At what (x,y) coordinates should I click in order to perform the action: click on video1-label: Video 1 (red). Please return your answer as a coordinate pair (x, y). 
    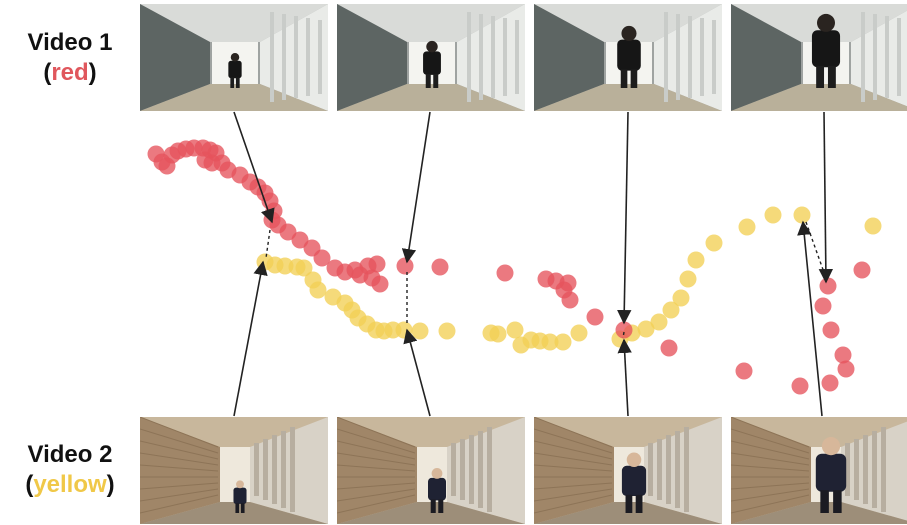
    Looking at the image, I should click on (70, 58).